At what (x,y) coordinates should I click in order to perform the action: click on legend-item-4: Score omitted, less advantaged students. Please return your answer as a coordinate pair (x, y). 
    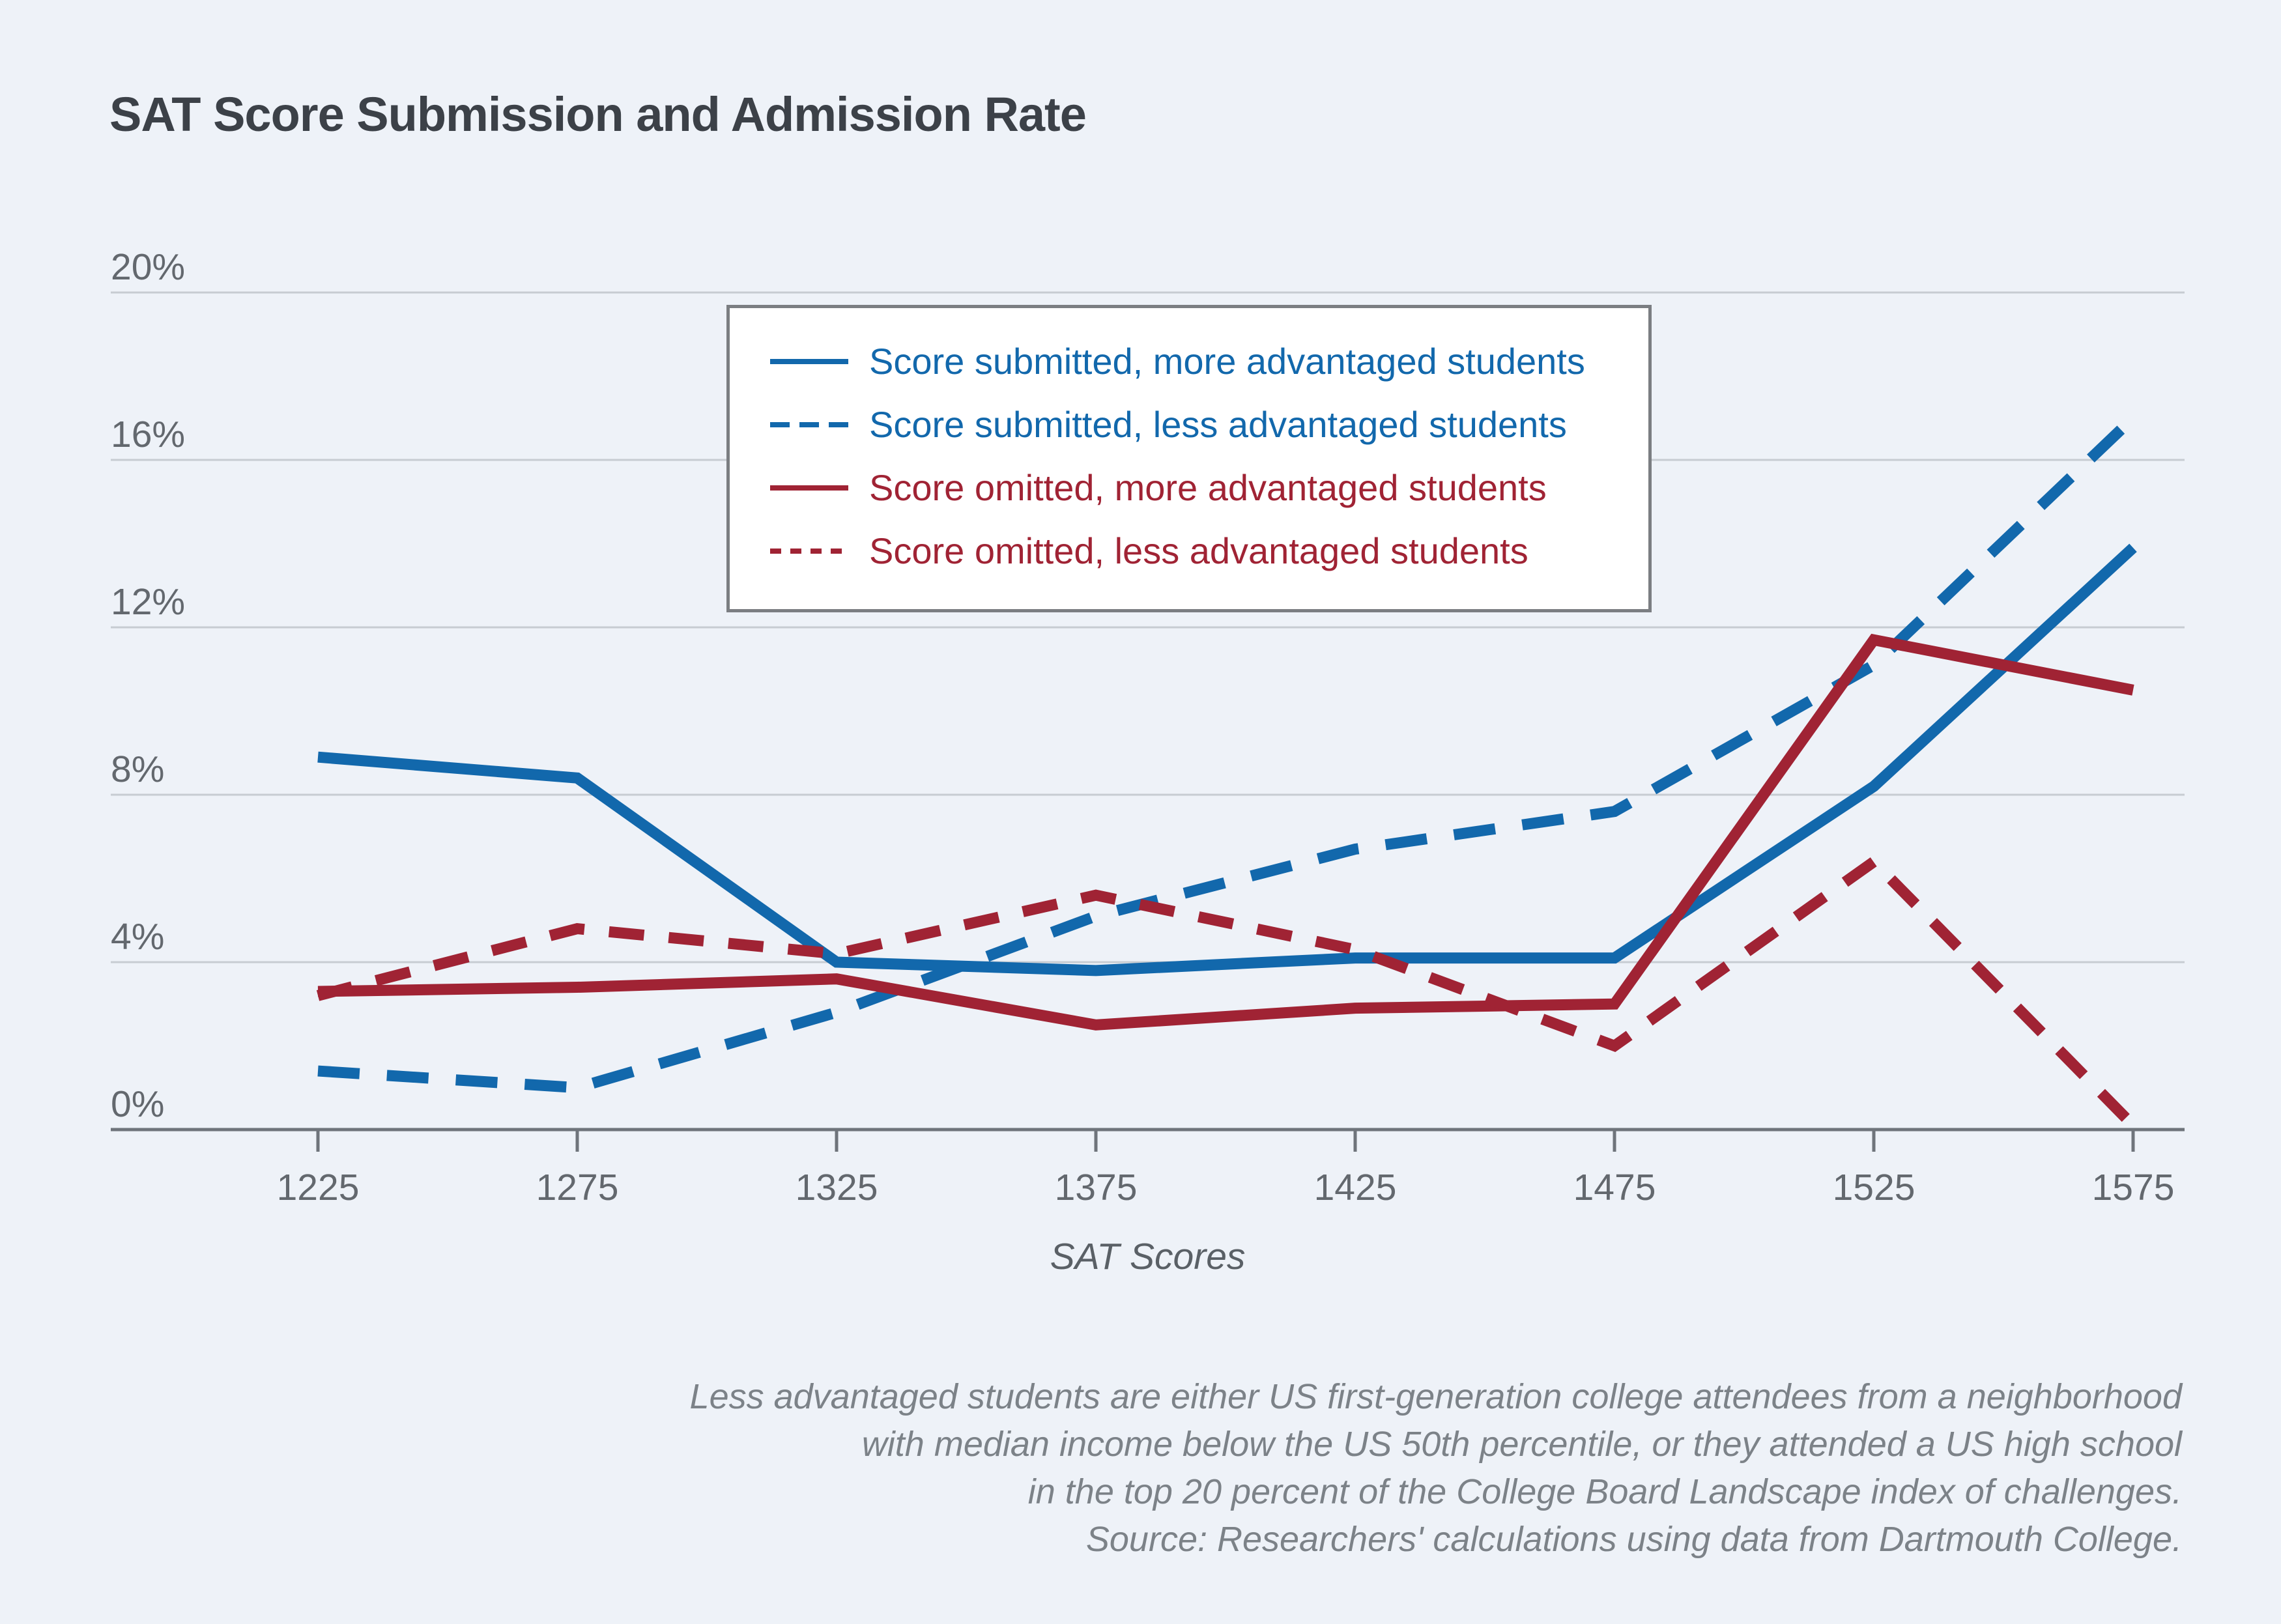
    Looking at the image, I should click on (1208, 550).